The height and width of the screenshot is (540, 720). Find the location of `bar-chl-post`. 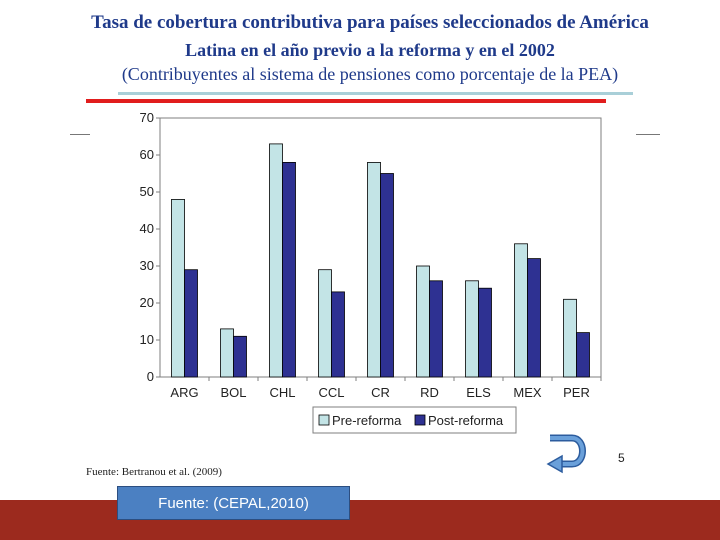

bar-chl-post is located at coordinates (289, 270).